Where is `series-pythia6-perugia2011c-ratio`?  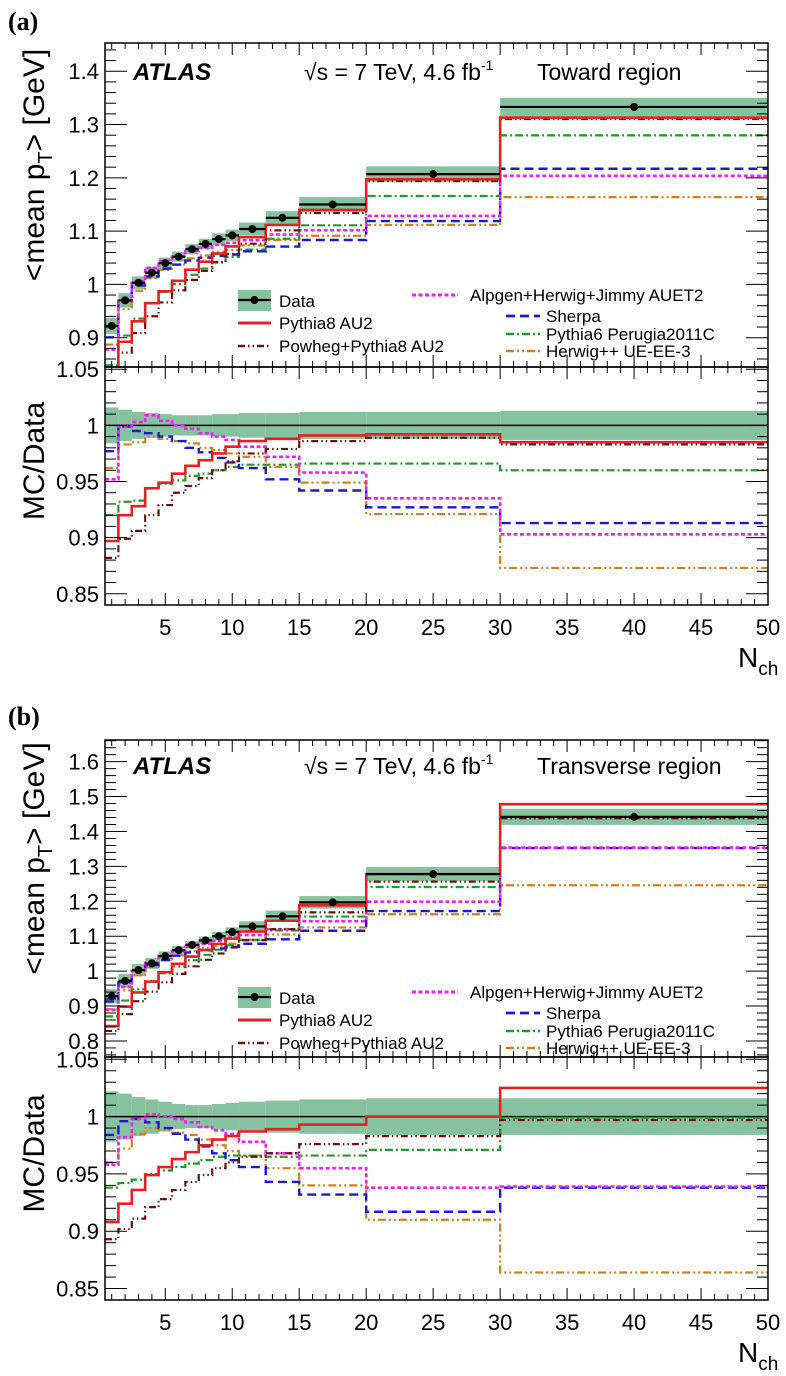
series-pythia6-perugia2011c-ratio is located at coordinates (436, 1152).